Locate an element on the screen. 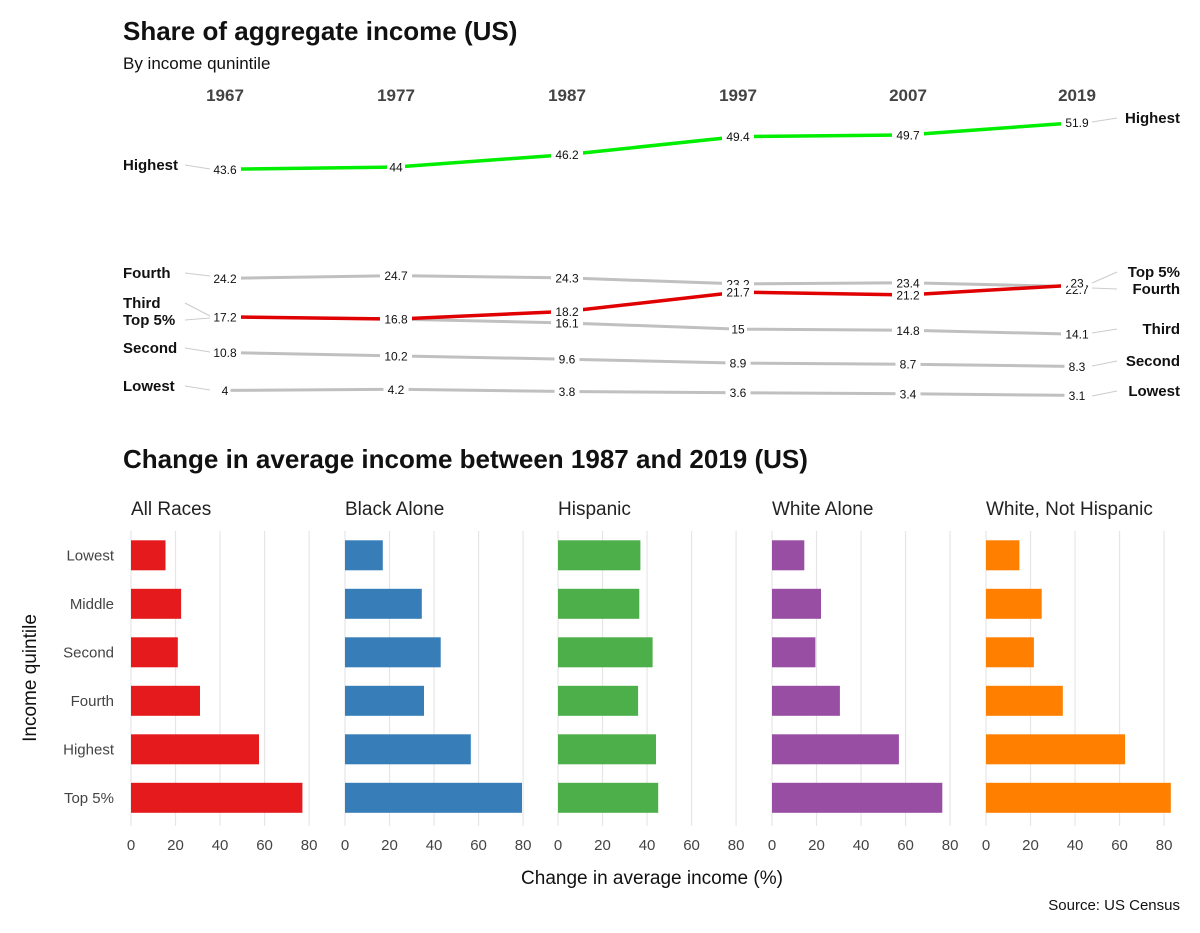 The width and height of the screenshot is (1200, 933). bar-white-alone-lowest is located at coordinates (788, 555).